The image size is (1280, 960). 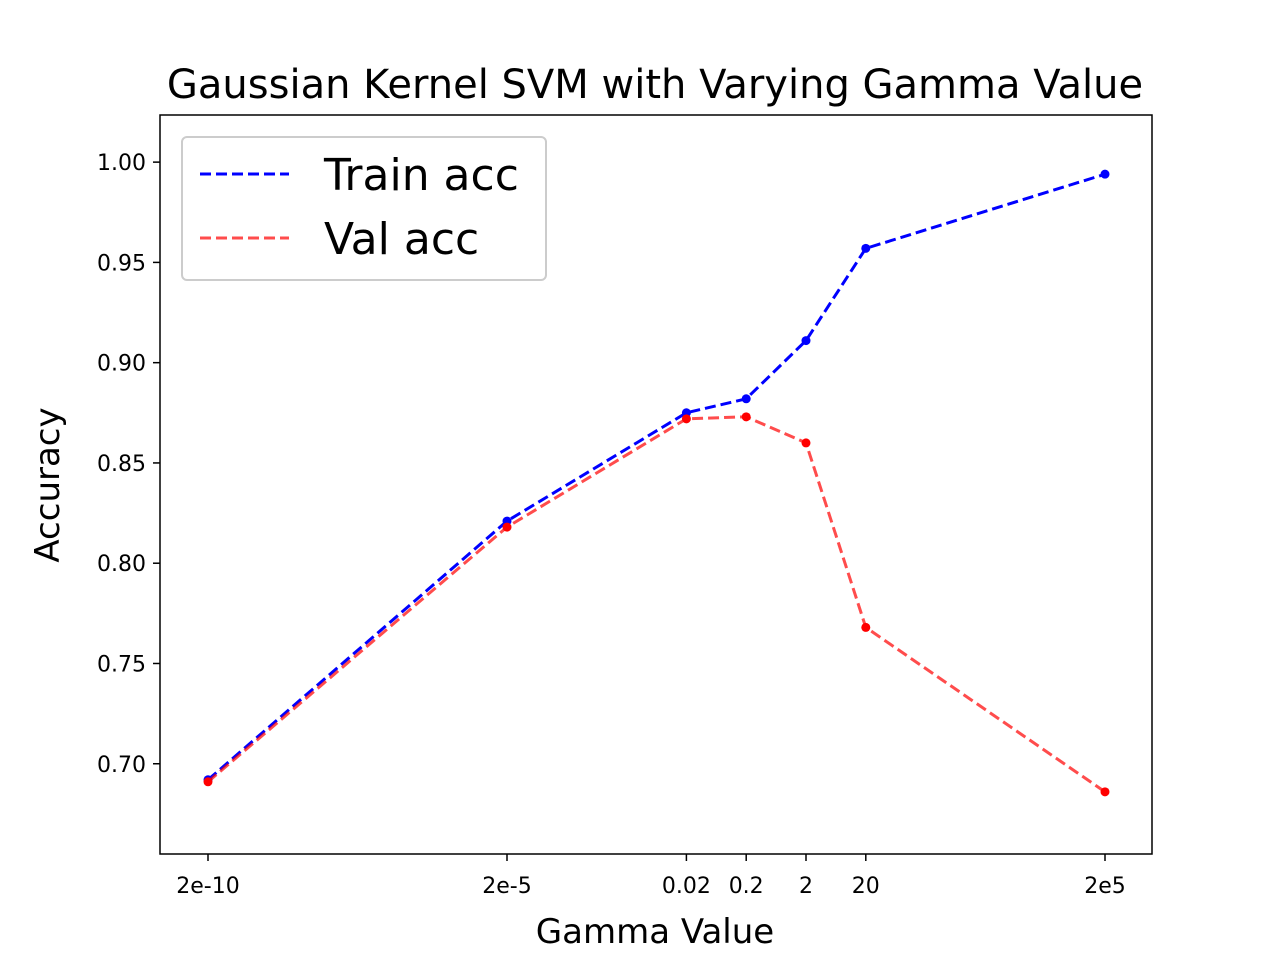 I want to click on x-axis: 2e-10 2e-5 0.02 0.2 2 20 2e5, so click(x=651, y=876).